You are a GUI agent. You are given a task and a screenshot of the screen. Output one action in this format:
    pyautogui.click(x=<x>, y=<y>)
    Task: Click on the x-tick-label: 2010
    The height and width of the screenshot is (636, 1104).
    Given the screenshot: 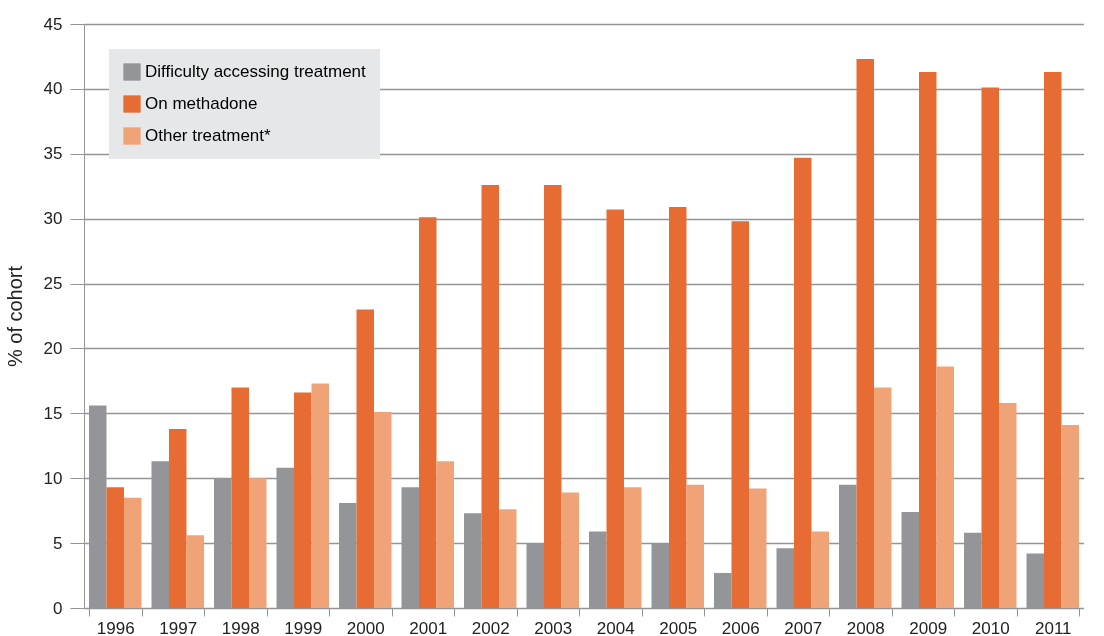 What is the action you would take?
    pyautogui.click(x=990, y=627)
    